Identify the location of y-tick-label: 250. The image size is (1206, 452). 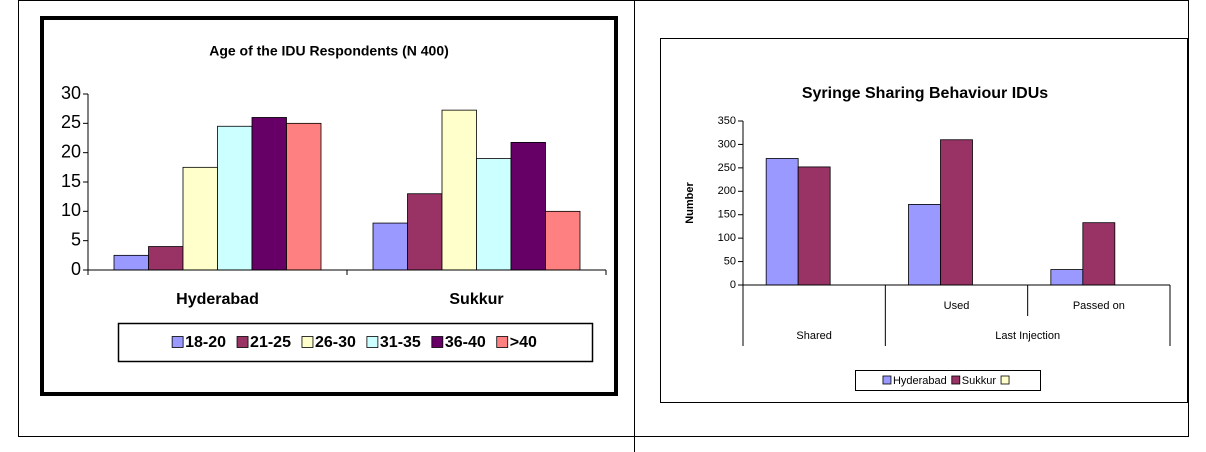
(727, 168).